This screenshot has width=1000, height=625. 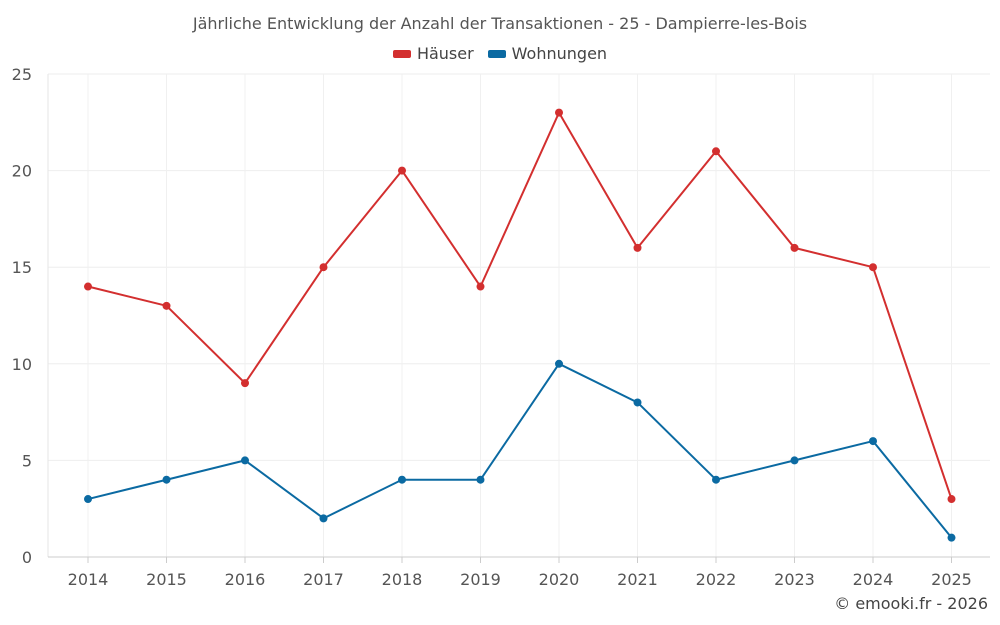 What do you see at coordinates (716, 579) in the screenshot?
I see `x-tick-label: 2022` at bounding box center [716, 579].